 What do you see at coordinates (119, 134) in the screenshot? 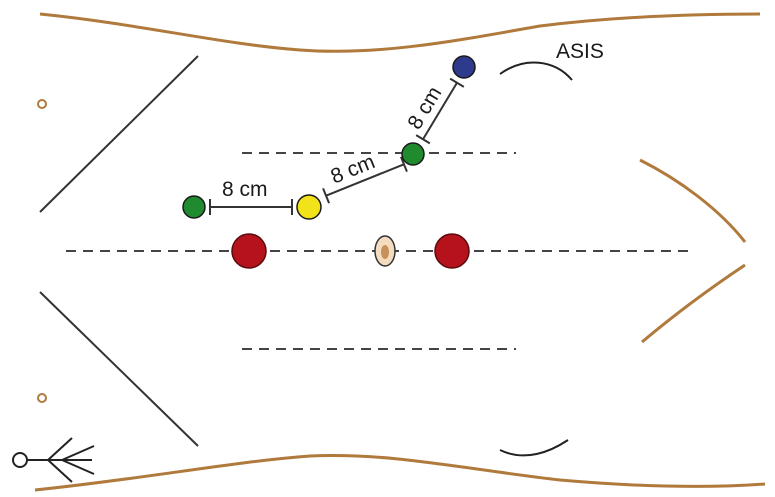
I see `rib-margin-line-top` at bounding box center [119, 134].